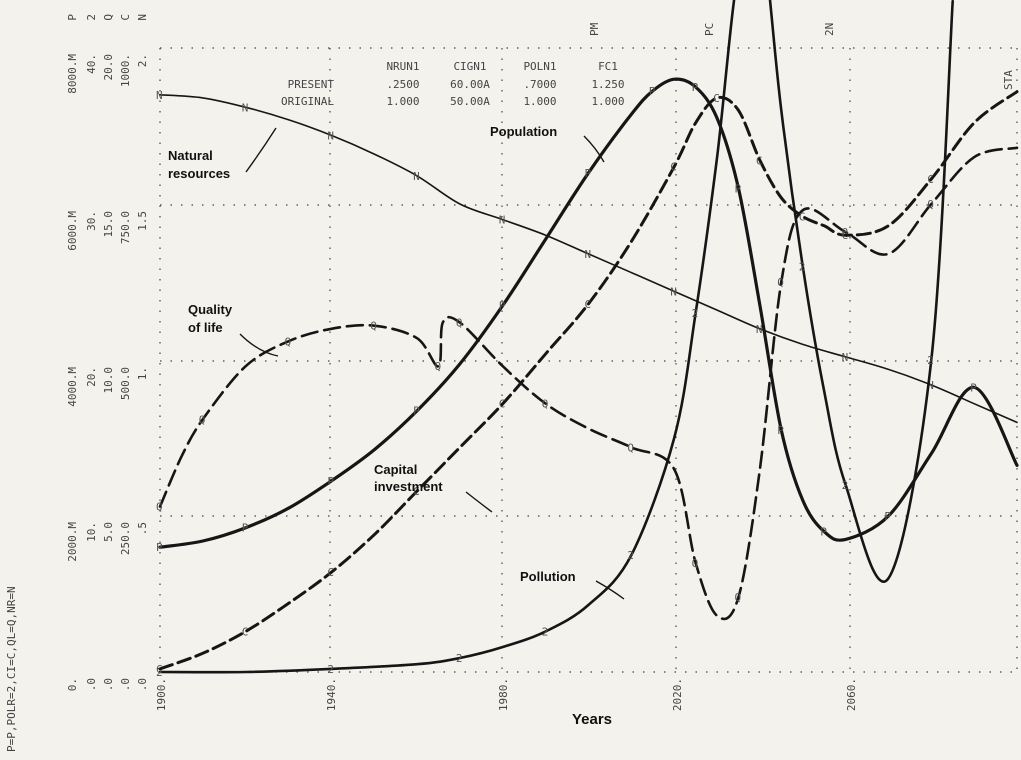 The height and width of the screenshot is (760, 1021). Describe the element at coordinates (125, 383) in the screenshot. I see `ytick-CI-2: 500.0` at that location.